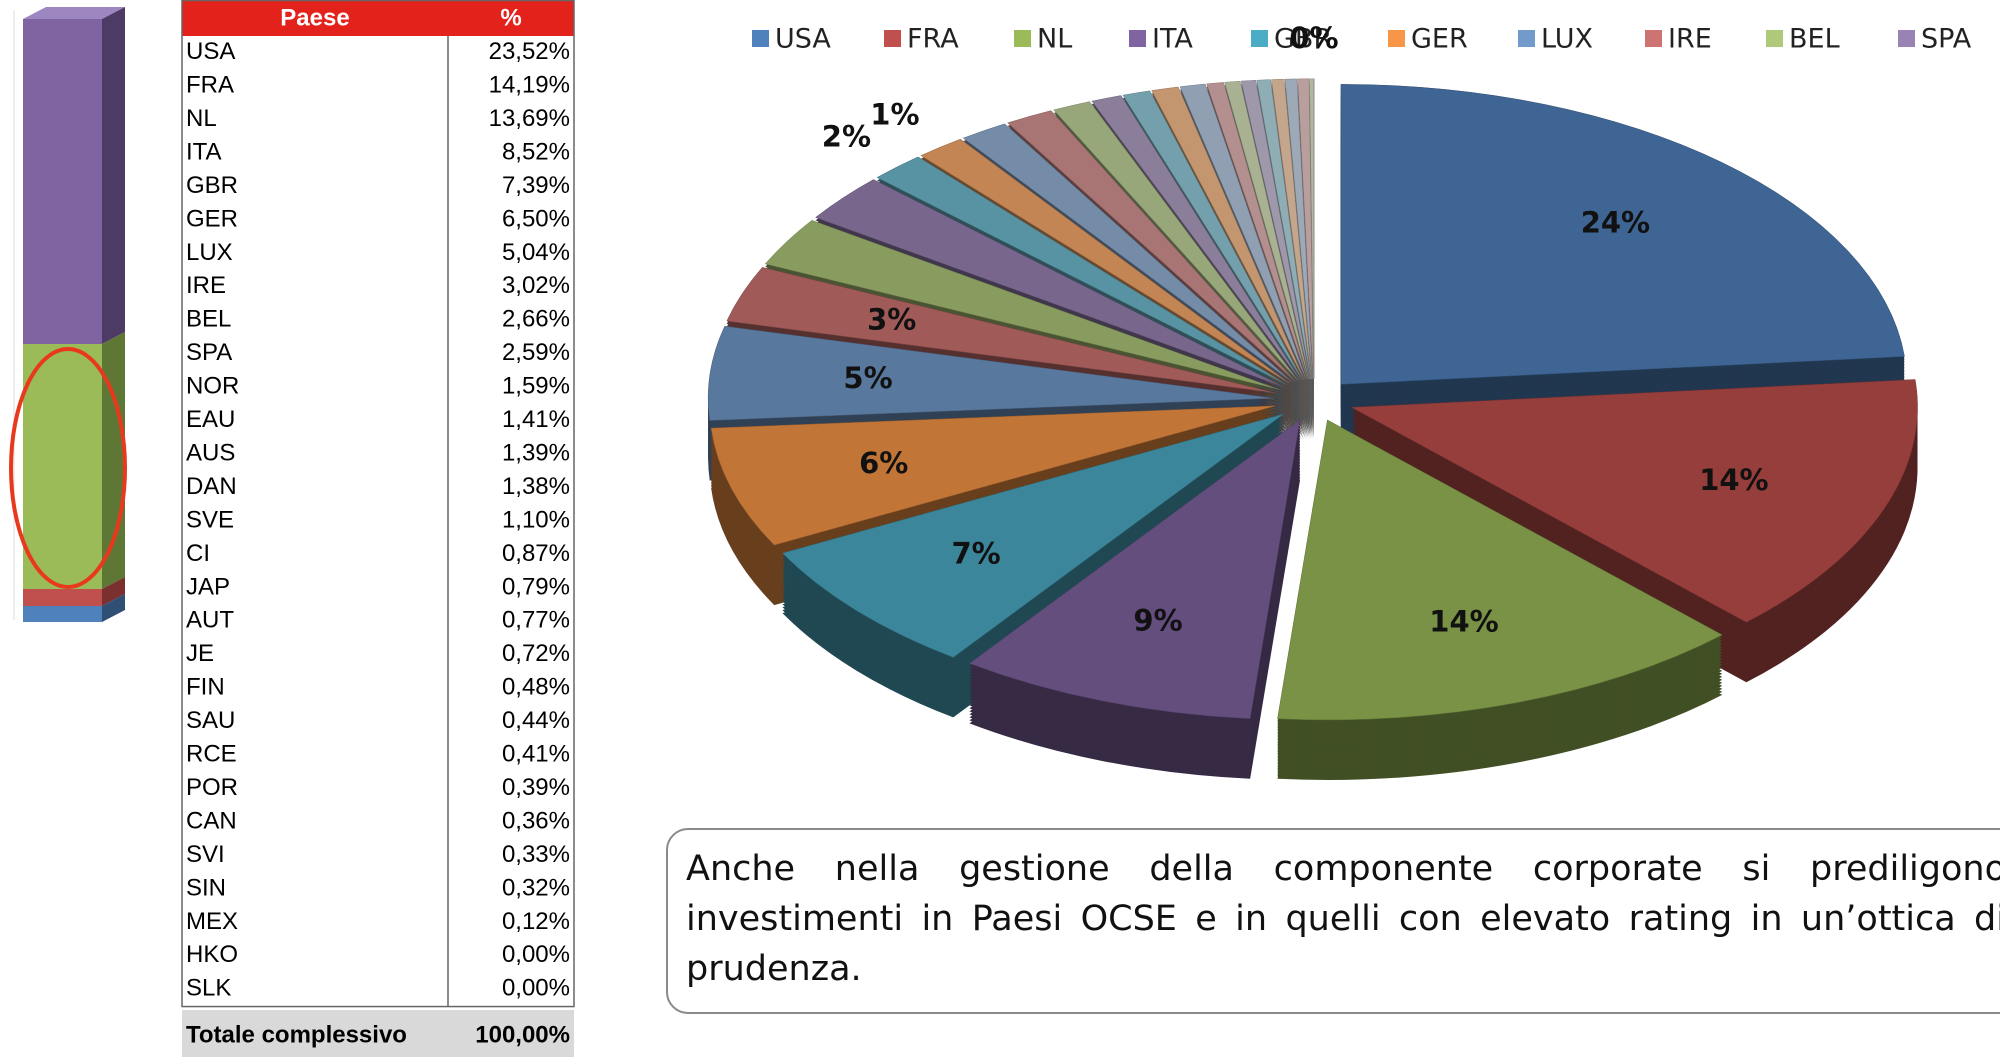  I want to click on table-cell: 14,19%, so click(529, 85).